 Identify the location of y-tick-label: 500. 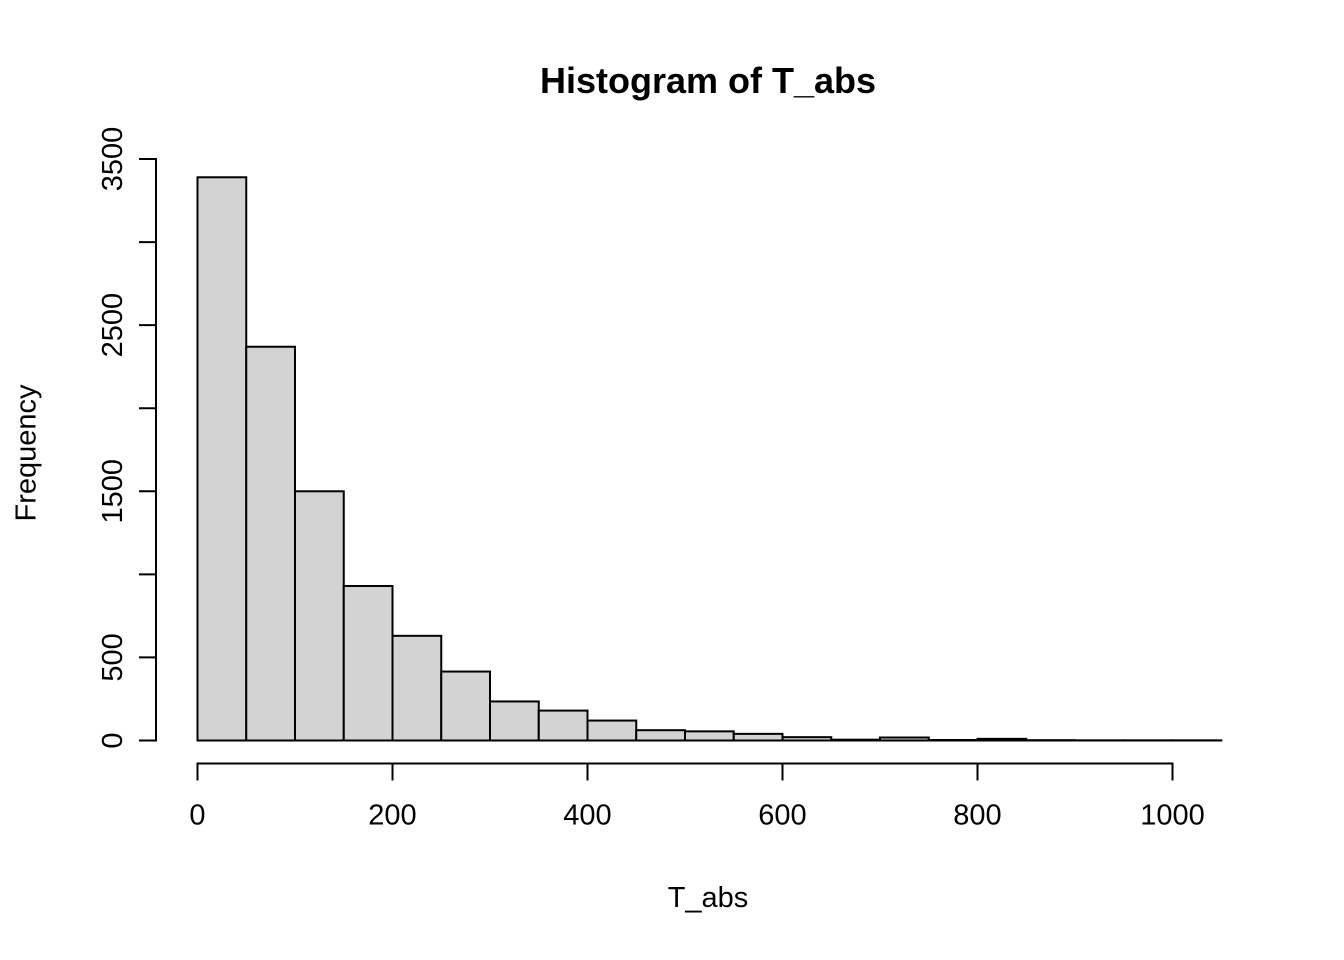
(113, 657).